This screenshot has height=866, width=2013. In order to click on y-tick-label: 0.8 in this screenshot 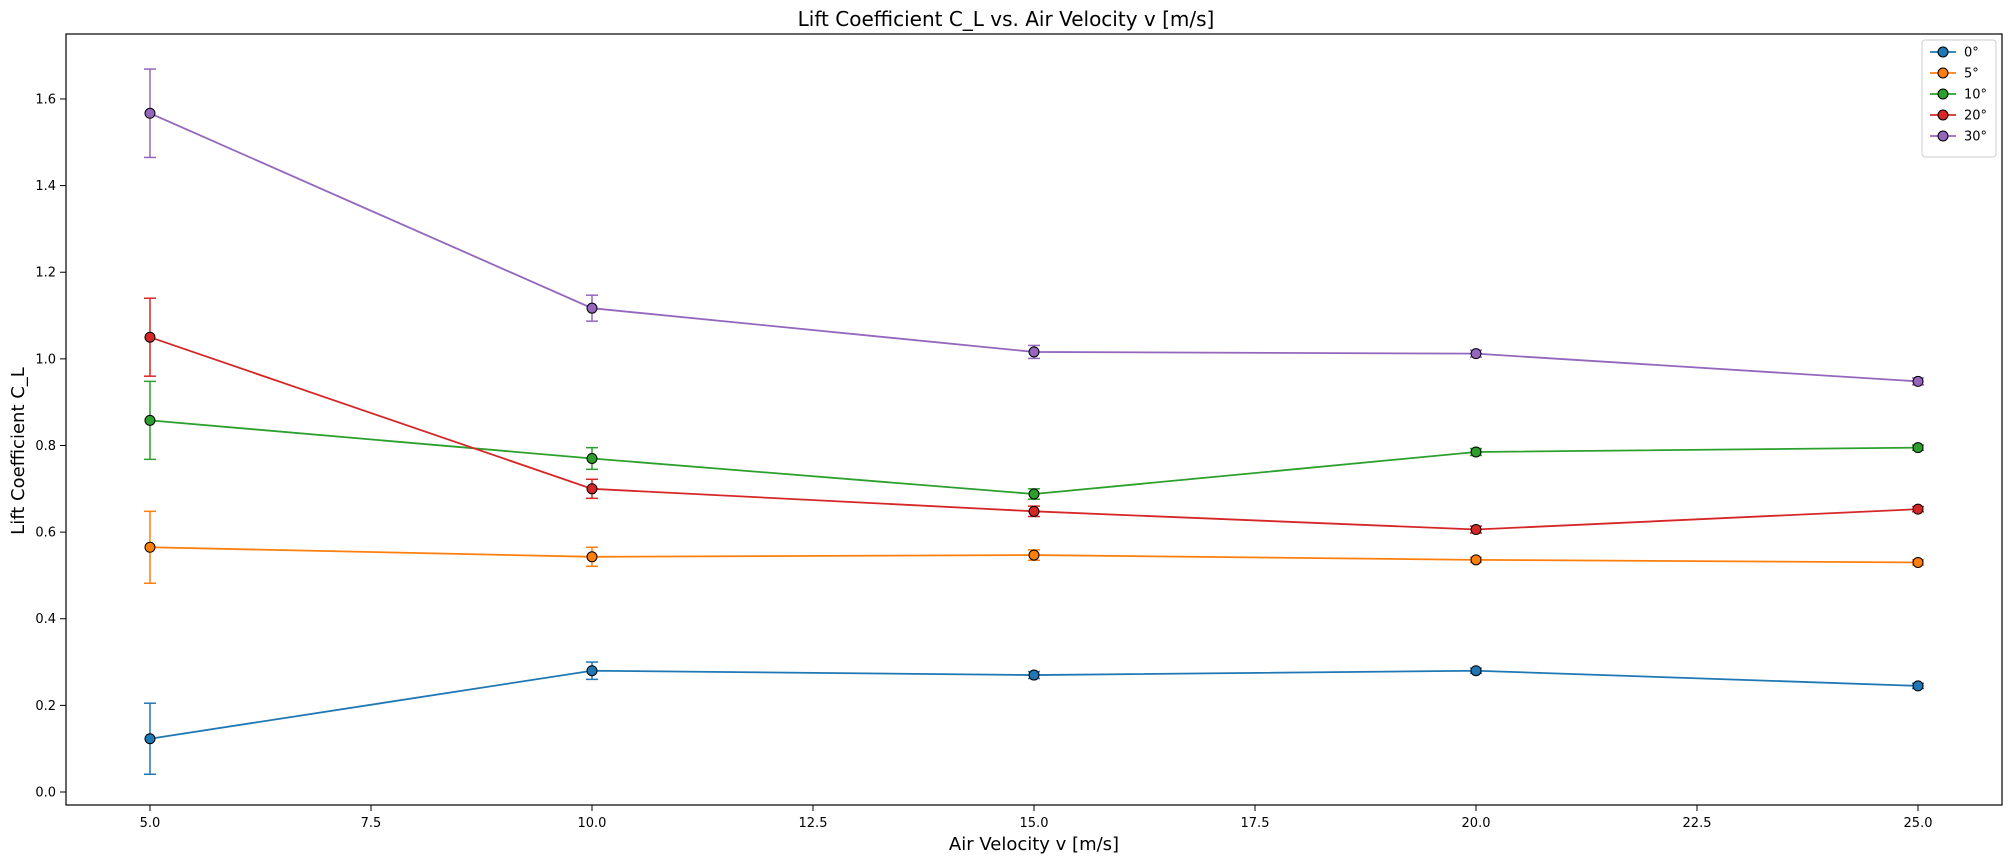, I will do `click(45, 446)`.